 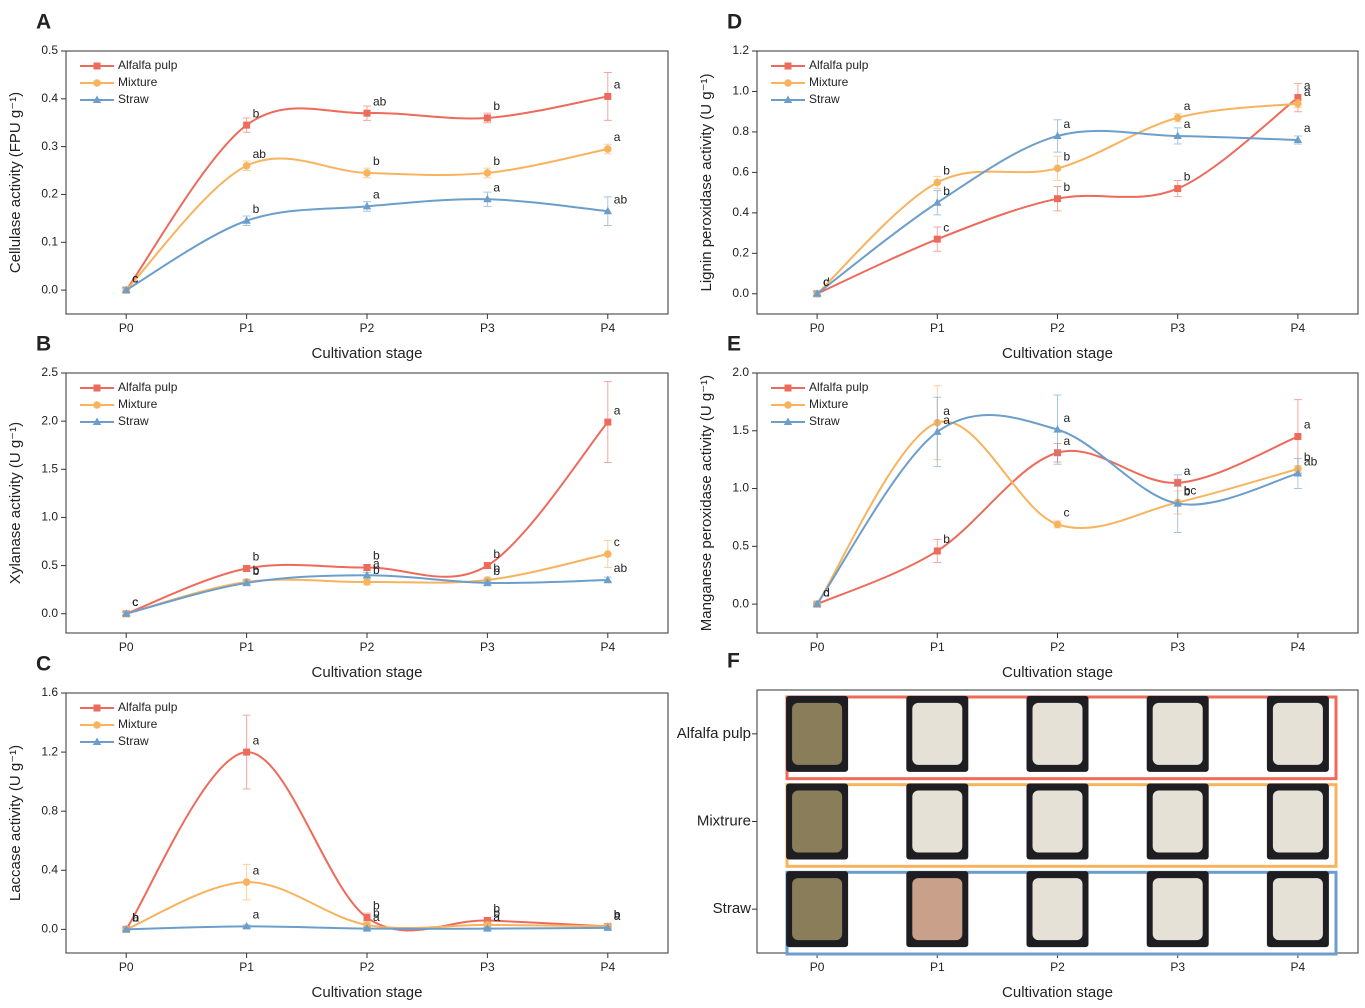 What do you see at coordinates (246, 967) in the screenshot?
I see `x-tick-label: P1` at bounding box center [246, 967].